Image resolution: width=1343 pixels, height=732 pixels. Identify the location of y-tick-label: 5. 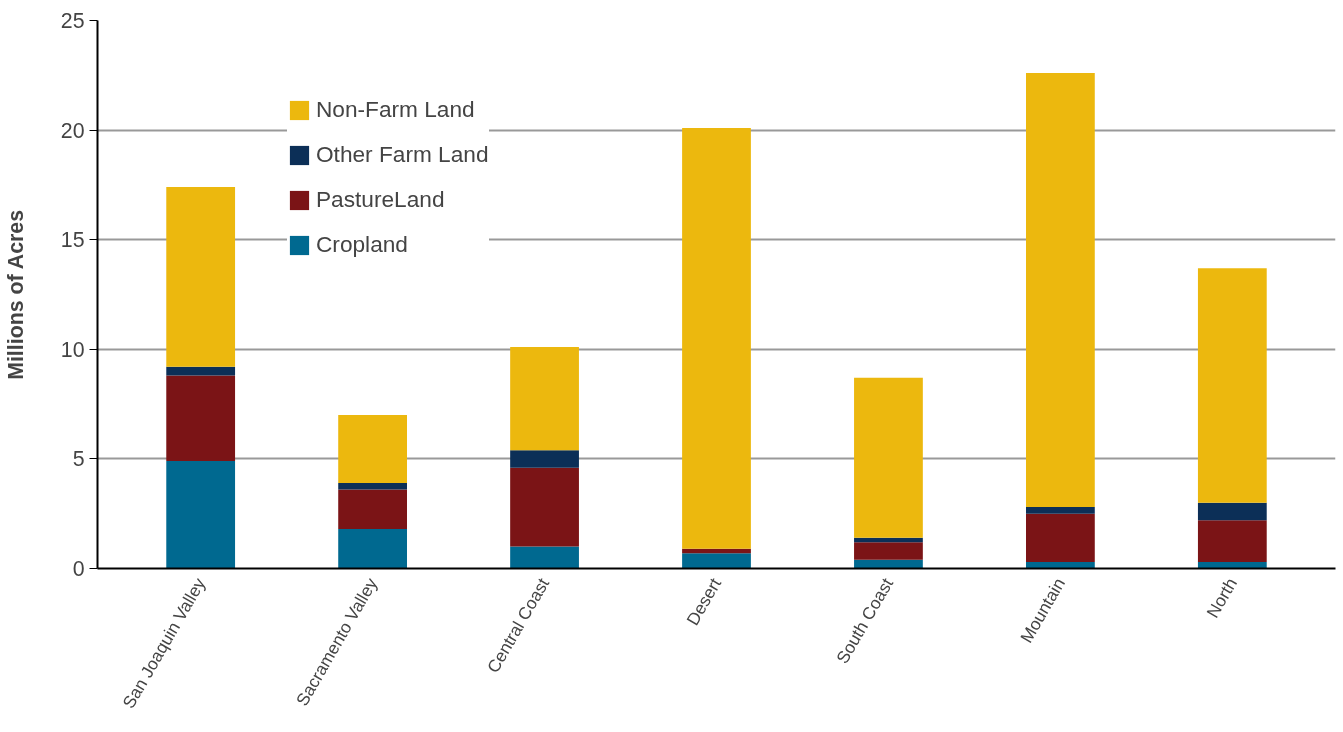
(78, 459).